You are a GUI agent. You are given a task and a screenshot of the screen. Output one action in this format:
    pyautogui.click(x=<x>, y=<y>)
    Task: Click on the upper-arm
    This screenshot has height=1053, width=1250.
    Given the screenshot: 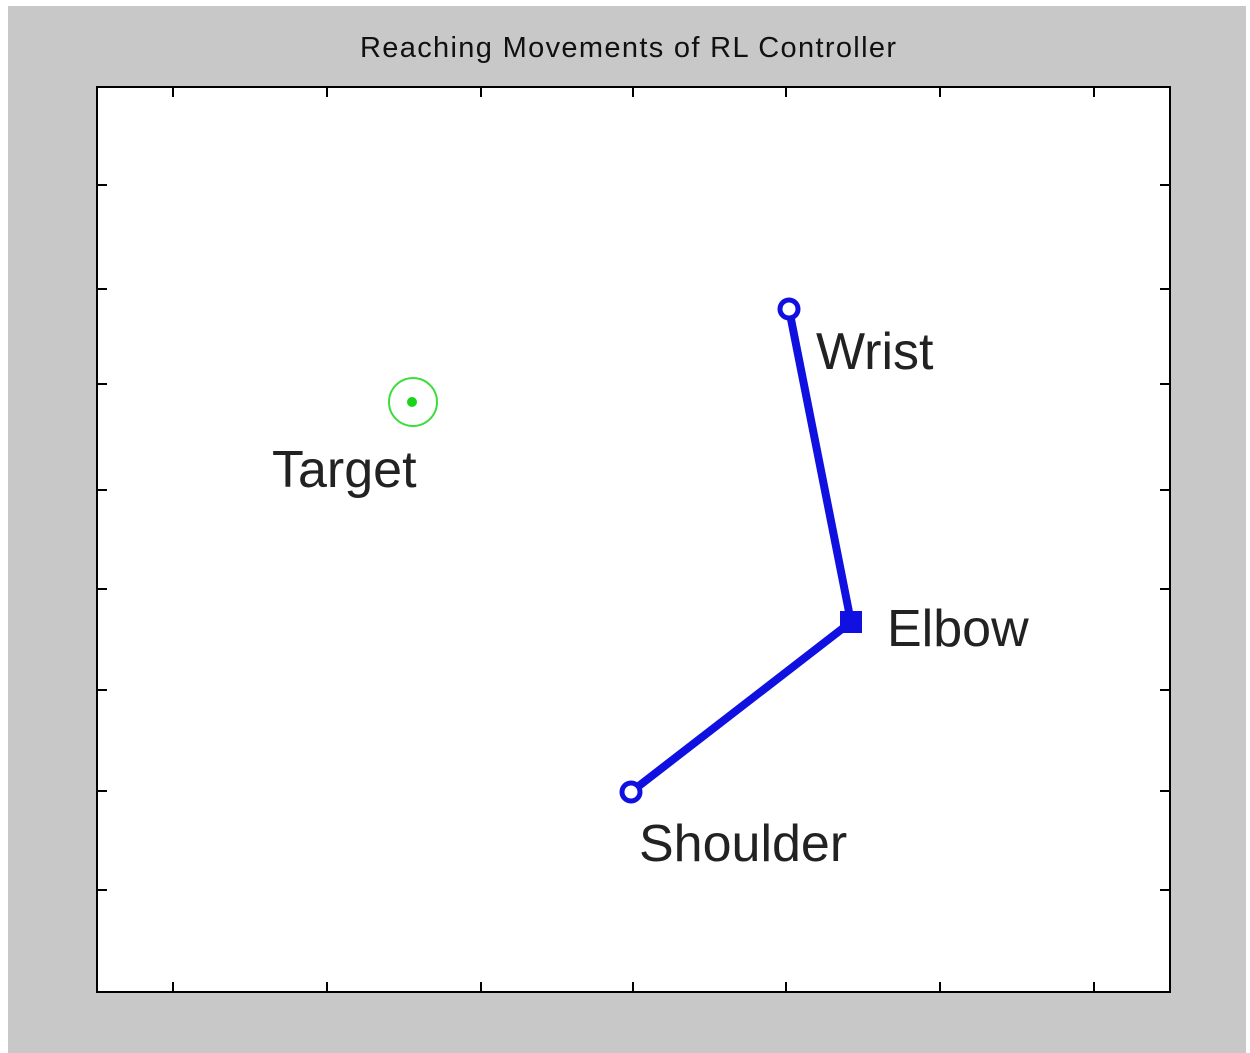 What is the action you would take?
    pyautogui.click(x=741, y=707)
    